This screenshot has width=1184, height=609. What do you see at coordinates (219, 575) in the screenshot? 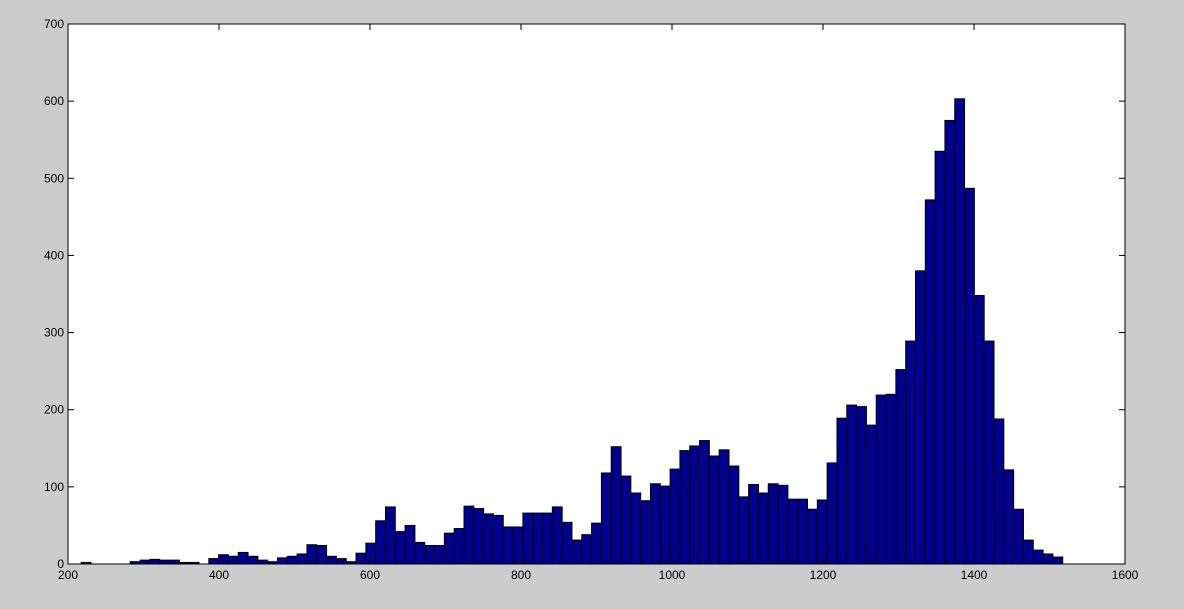
I see `x-tick-label: 400` at bounding box center [219, 575].